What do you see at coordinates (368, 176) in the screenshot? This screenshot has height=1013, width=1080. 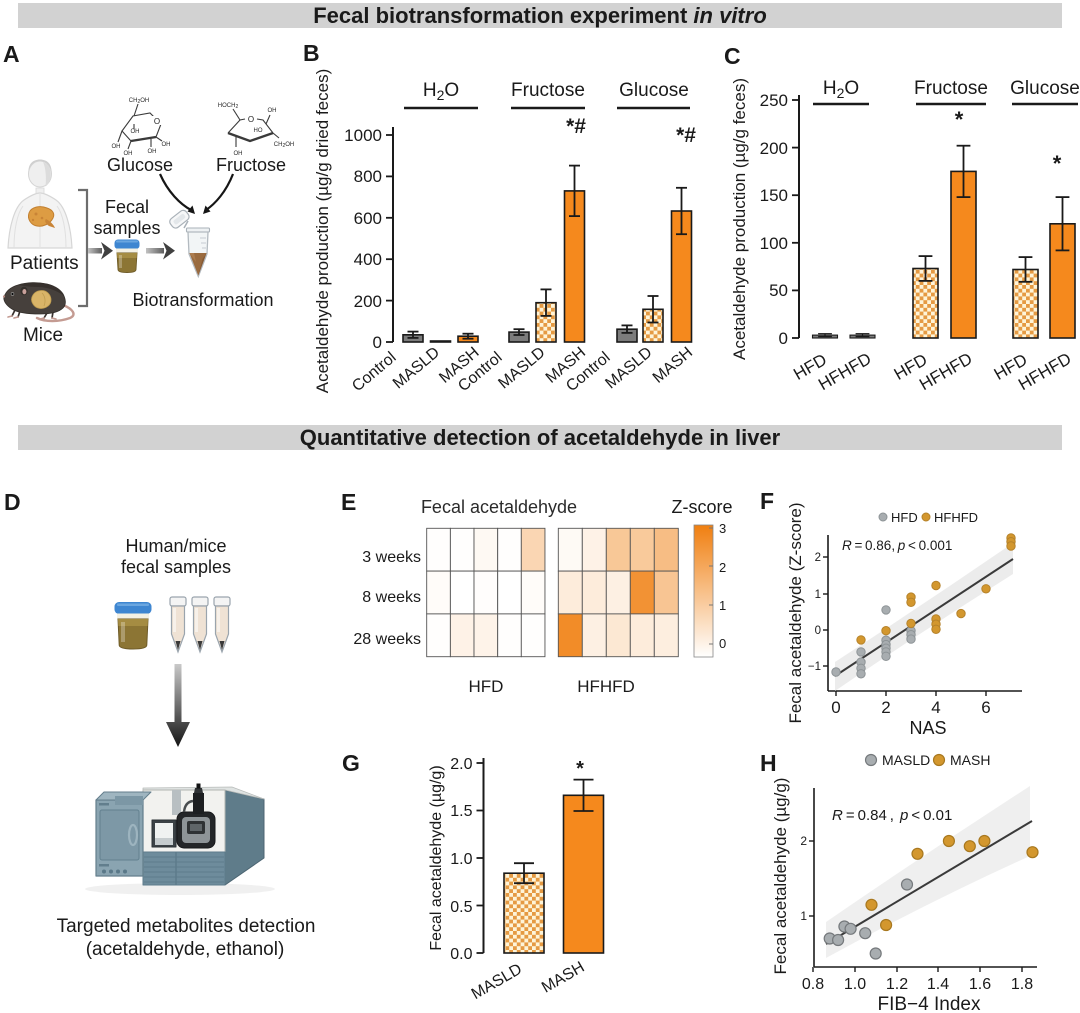 I see `svg-text: 800` at bounding box center [368, 176].